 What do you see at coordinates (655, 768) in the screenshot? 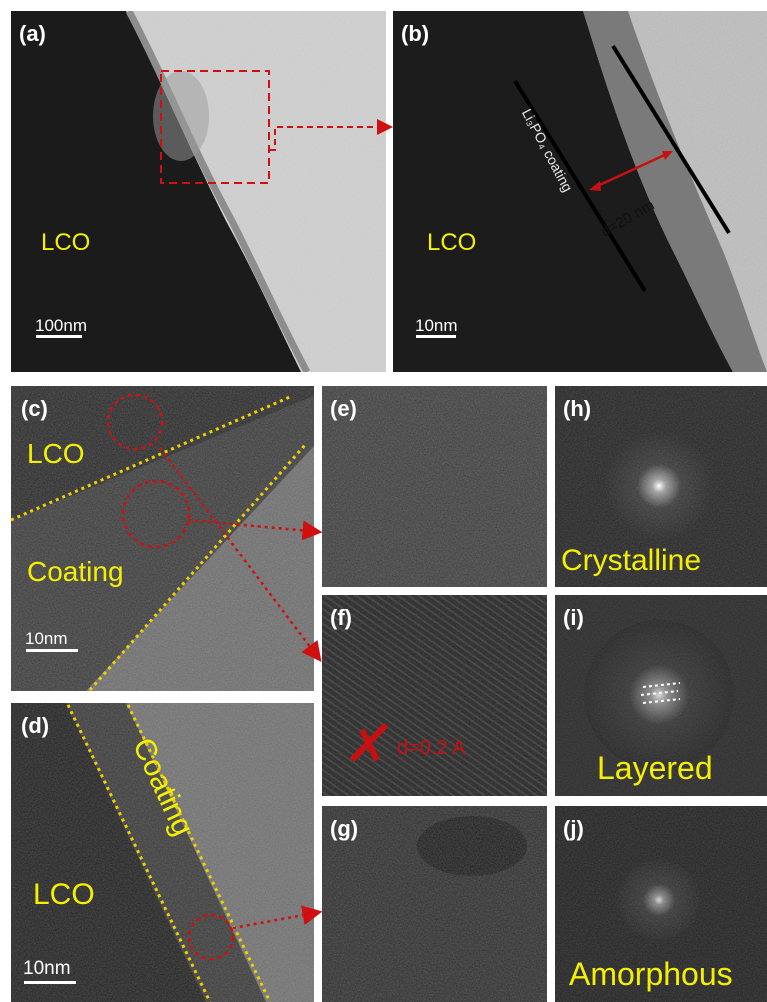
I see `panel-i-caption: Layered` at bounding box center [655, 768].